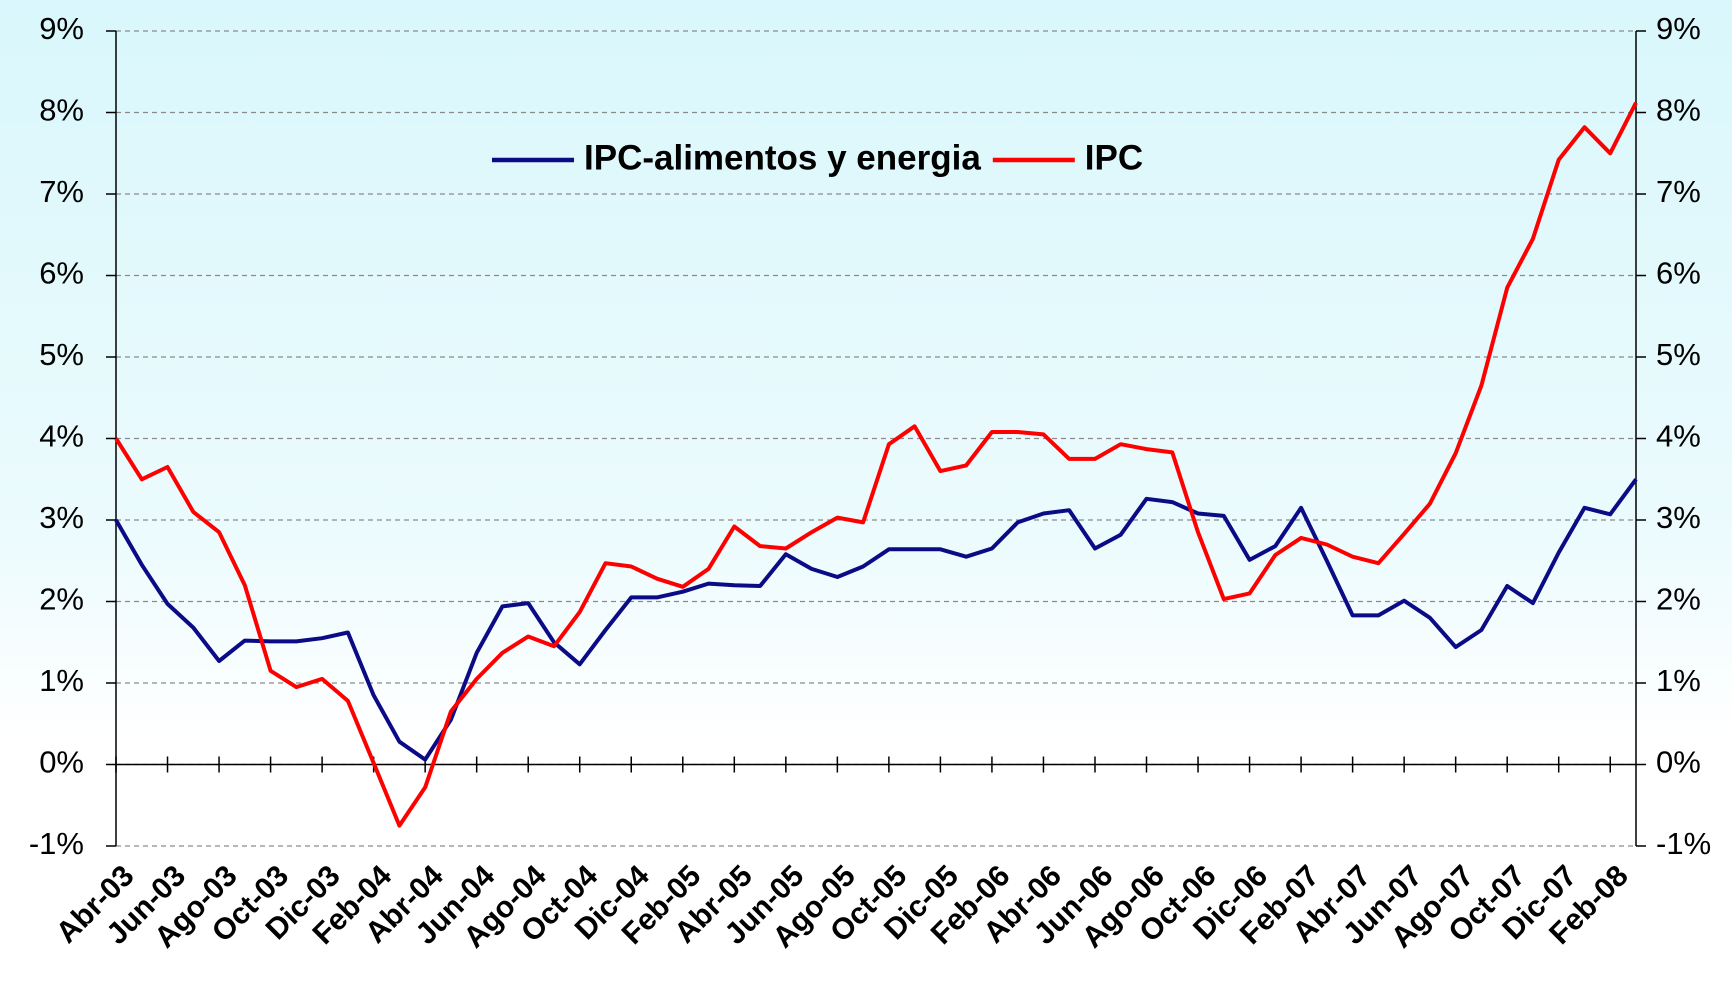 This screenshot has height=981, width=1732. Describe the element at coordinates (1678, 110) in the screenshot. I see `y2-tick-label: 8%` at that location.